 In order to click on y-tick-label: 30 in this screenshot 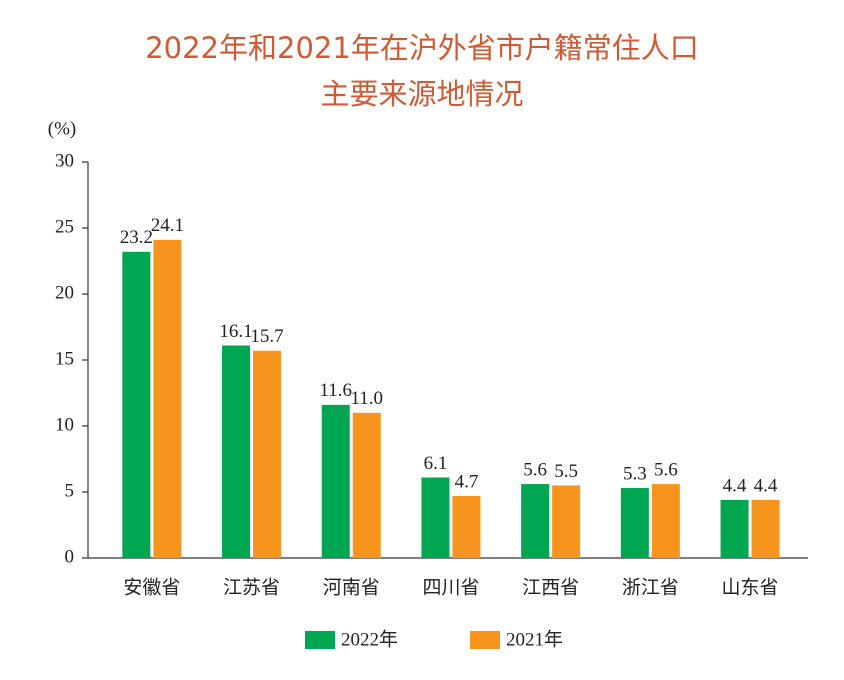, I will do `click(64, 160)`.